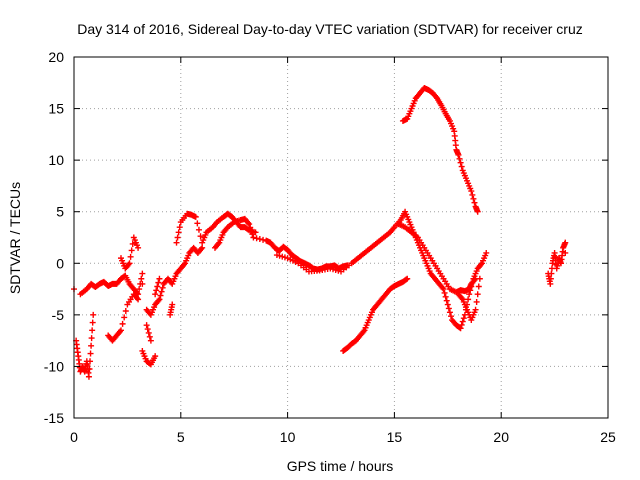 This screenshot has width=640, height=480. I want to click on x-tick-label: 25, so click(608, 437).